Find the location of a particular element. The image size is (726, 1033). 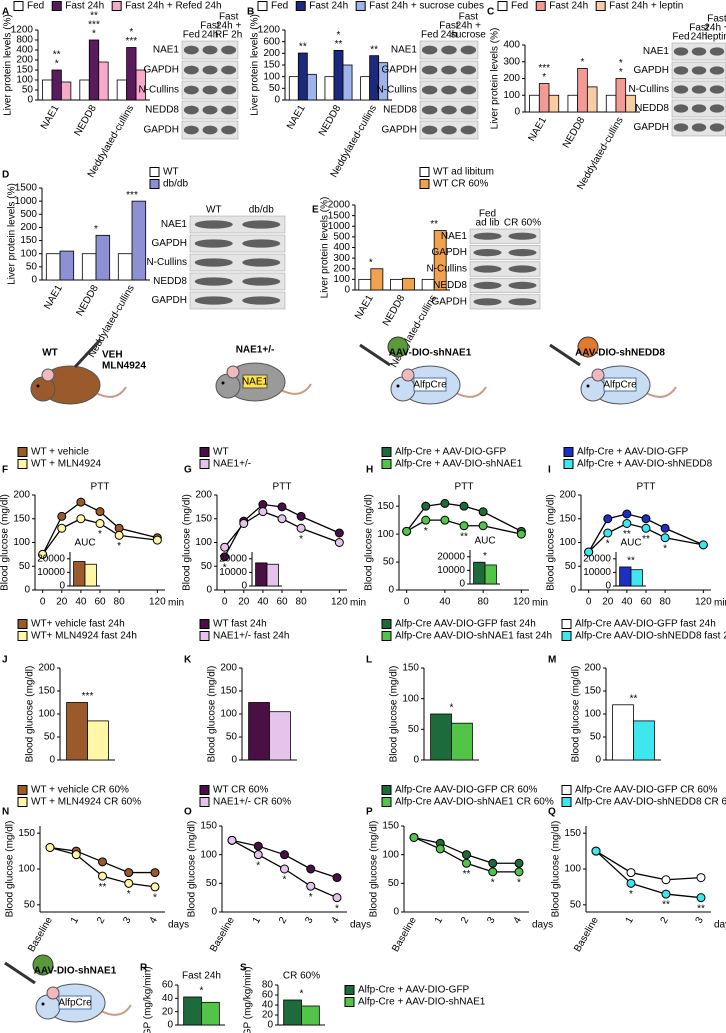

chart-title: PTT is located at coordinates (464, 487).